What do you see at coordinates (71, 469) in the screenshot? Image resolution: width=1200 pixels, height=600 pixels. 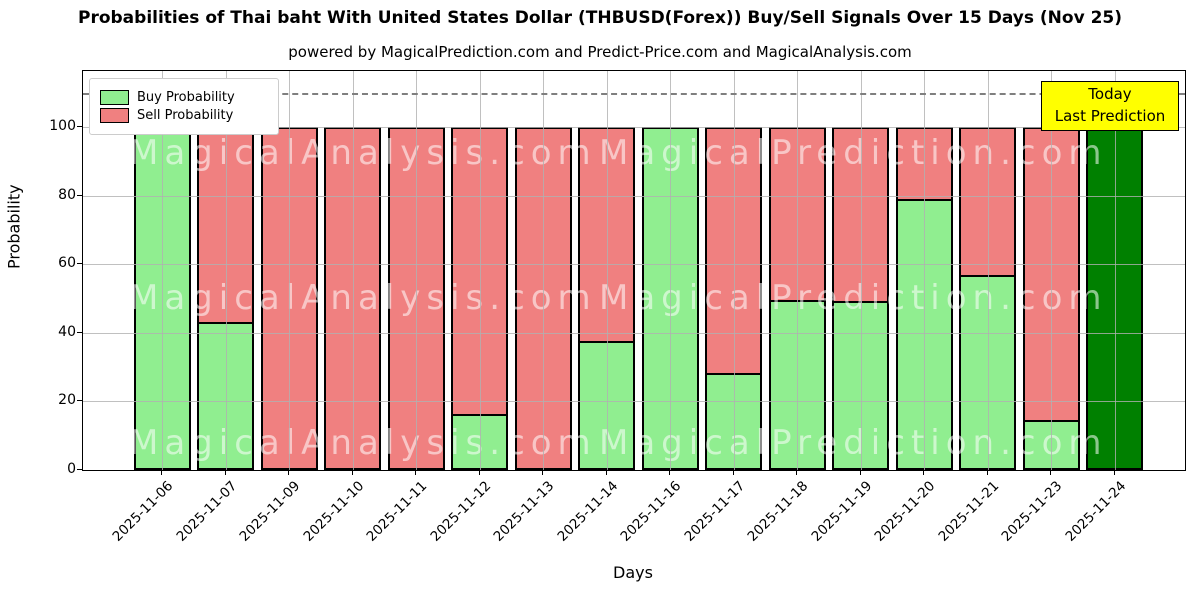 I see `y-tick-label: 0` at bounding box center [71, 469].